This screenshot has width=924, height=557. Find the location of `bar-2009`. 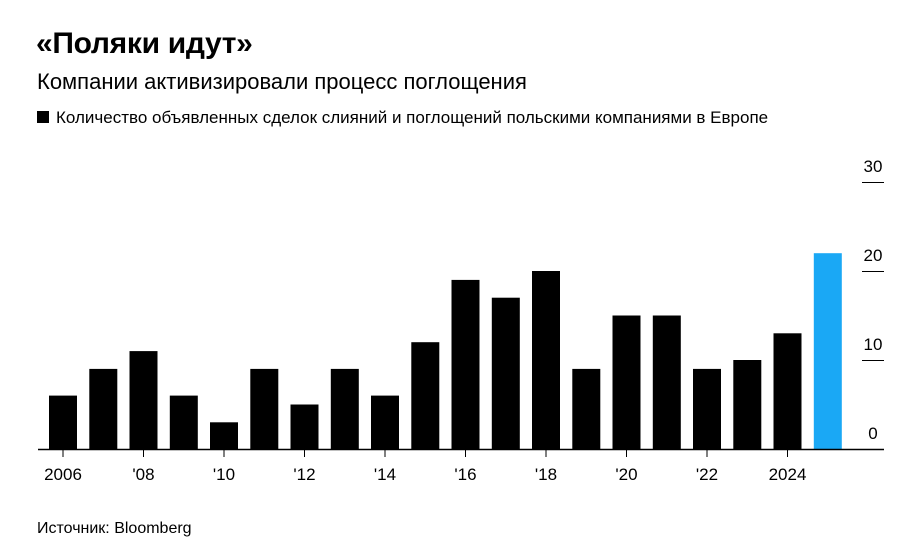

bar-2009 is located at coordinates (183, 422).